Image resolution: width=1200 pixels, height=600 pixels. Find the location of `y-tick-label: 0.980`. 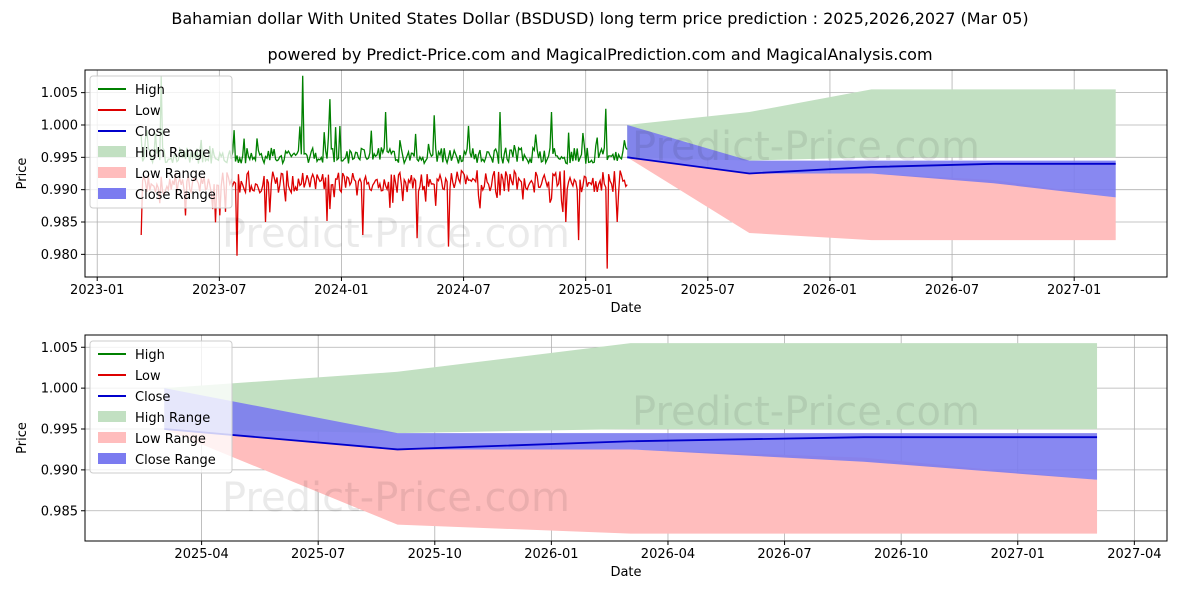

y-tick-label: 0.980 is located at coordinates (59, 255).